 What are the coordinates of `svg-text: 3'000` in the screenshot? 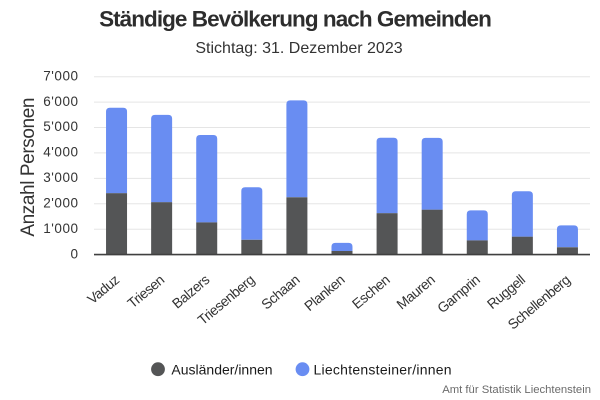 It's located at (60, 177).